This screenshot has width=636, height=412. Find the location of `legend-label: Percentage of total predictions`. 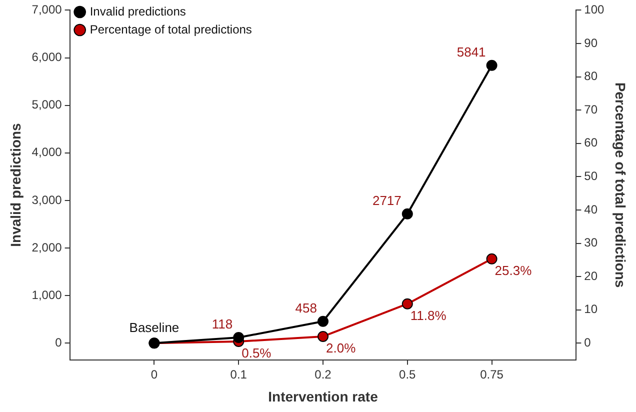

legend-label: Percentage of total predictions is located at coordinates (171, 29).